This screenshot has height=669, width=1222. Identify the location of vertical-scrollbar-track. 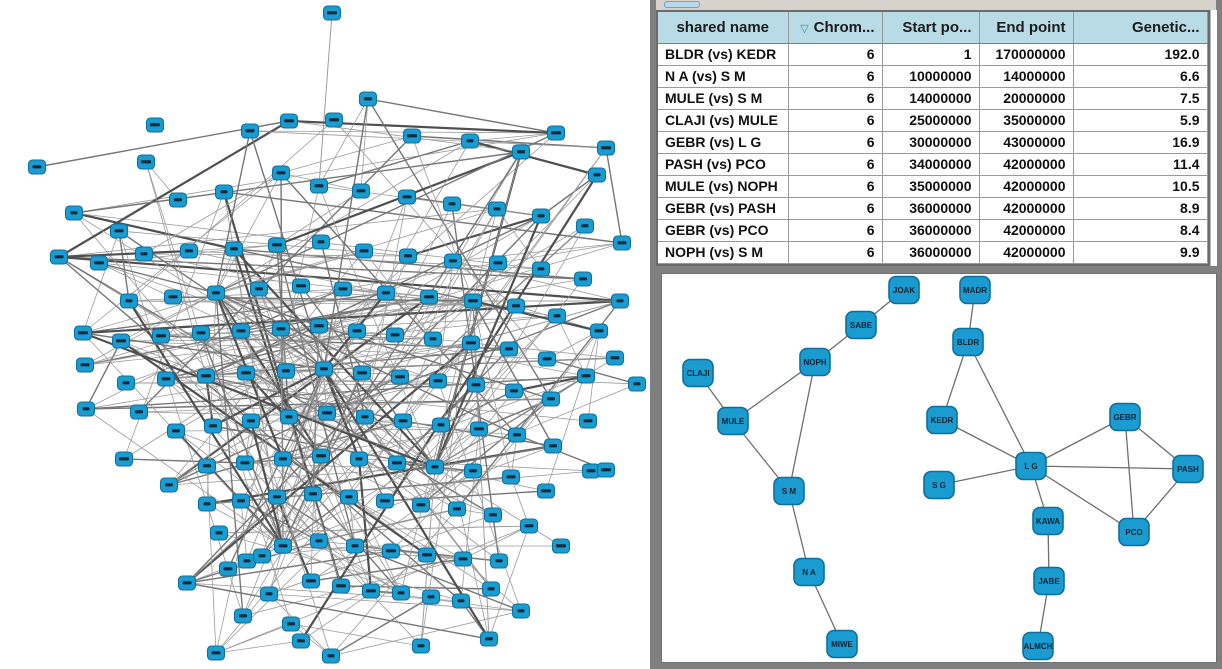
(1213, 138).